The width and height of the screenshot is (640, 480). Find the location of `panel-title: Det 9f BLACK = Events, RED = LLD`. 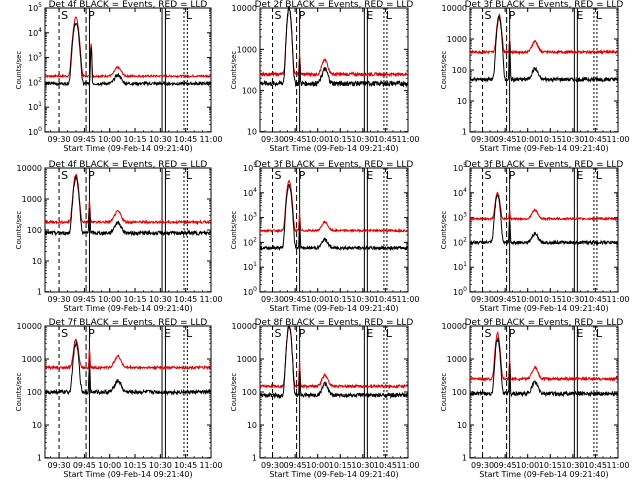

panel-title: Det 9f BLACK = Events, RED = LLD is located at coordinates (544, 323).